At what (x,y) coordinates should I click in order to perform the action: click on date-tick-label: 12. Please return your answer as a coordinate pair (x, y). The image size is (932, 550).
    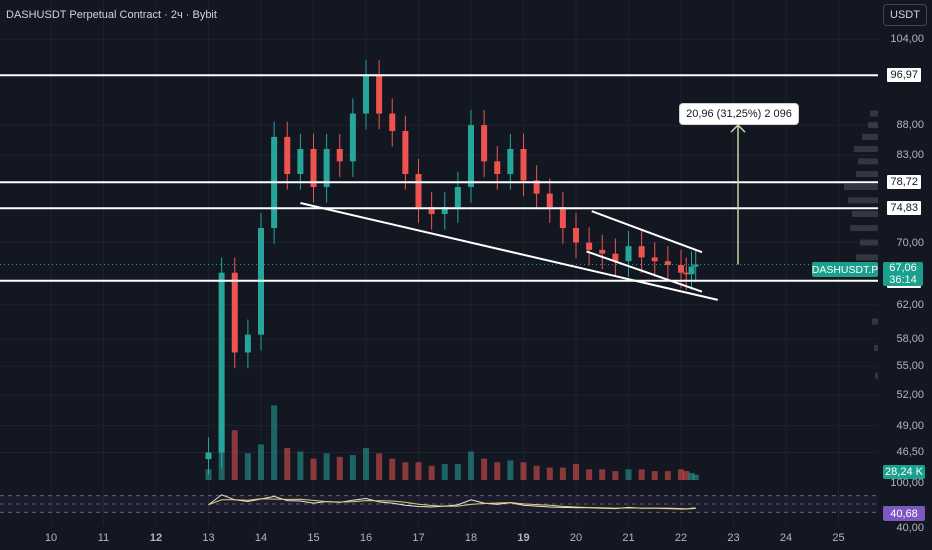
    Looking at the image, I should click on (156, 538).